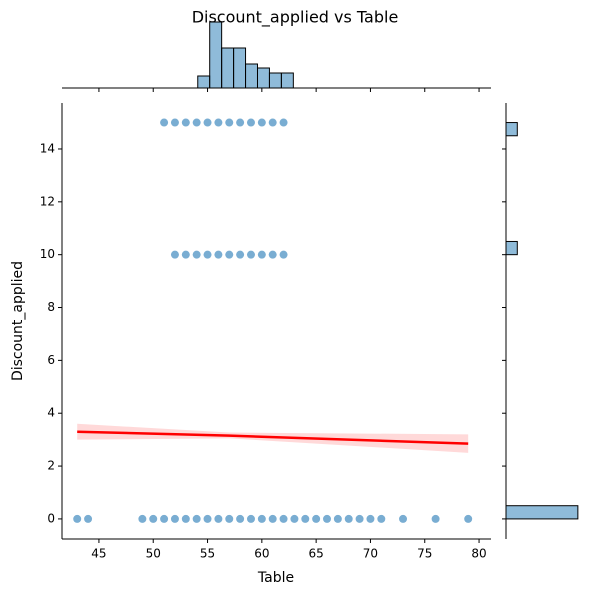  What do you see at coordinates (153, 554) in the screenshot?
I see `x-tick-label: 50` at bounding box center [153, 554].